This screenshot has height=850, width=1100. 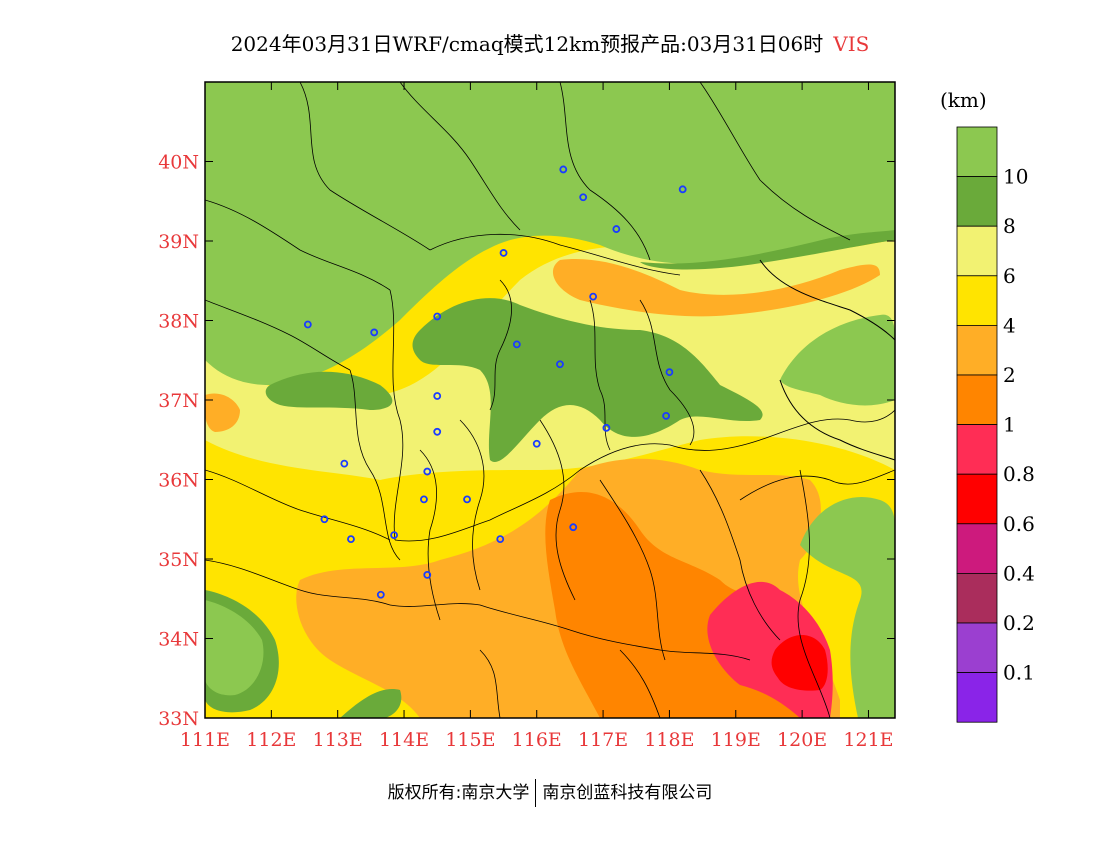 What do you see at coordinates (234, 648) in the screenshot?
I see `field-light-green-southwest` at bounding box center [234, 648].